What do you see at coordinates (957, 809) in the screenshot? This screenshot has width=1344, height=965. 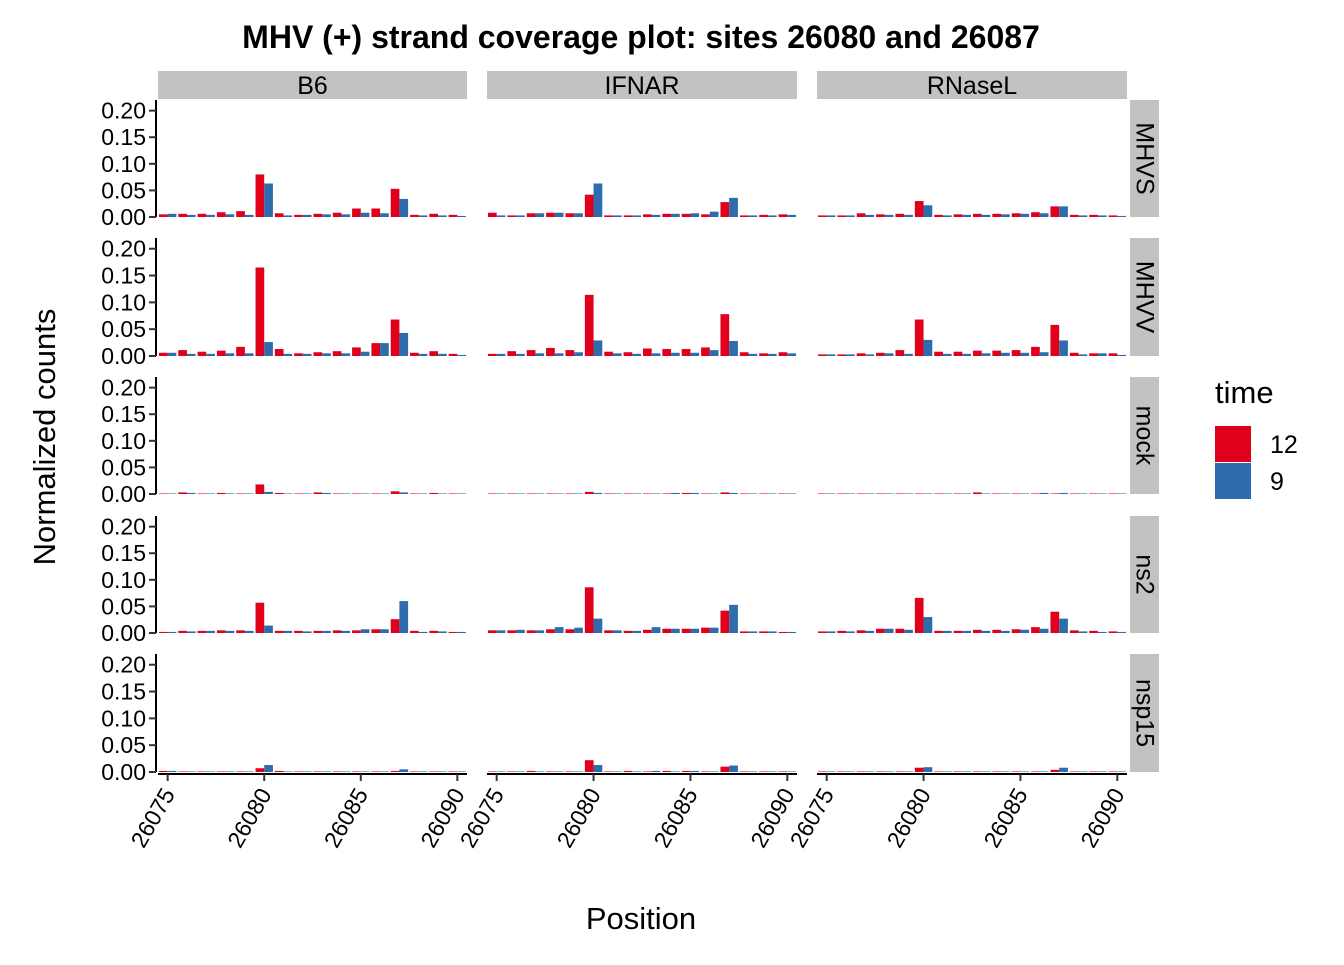 I see `panel-rnasel-nsp15: 26075 26080 26085 26090` at bounding box center [957, 809].